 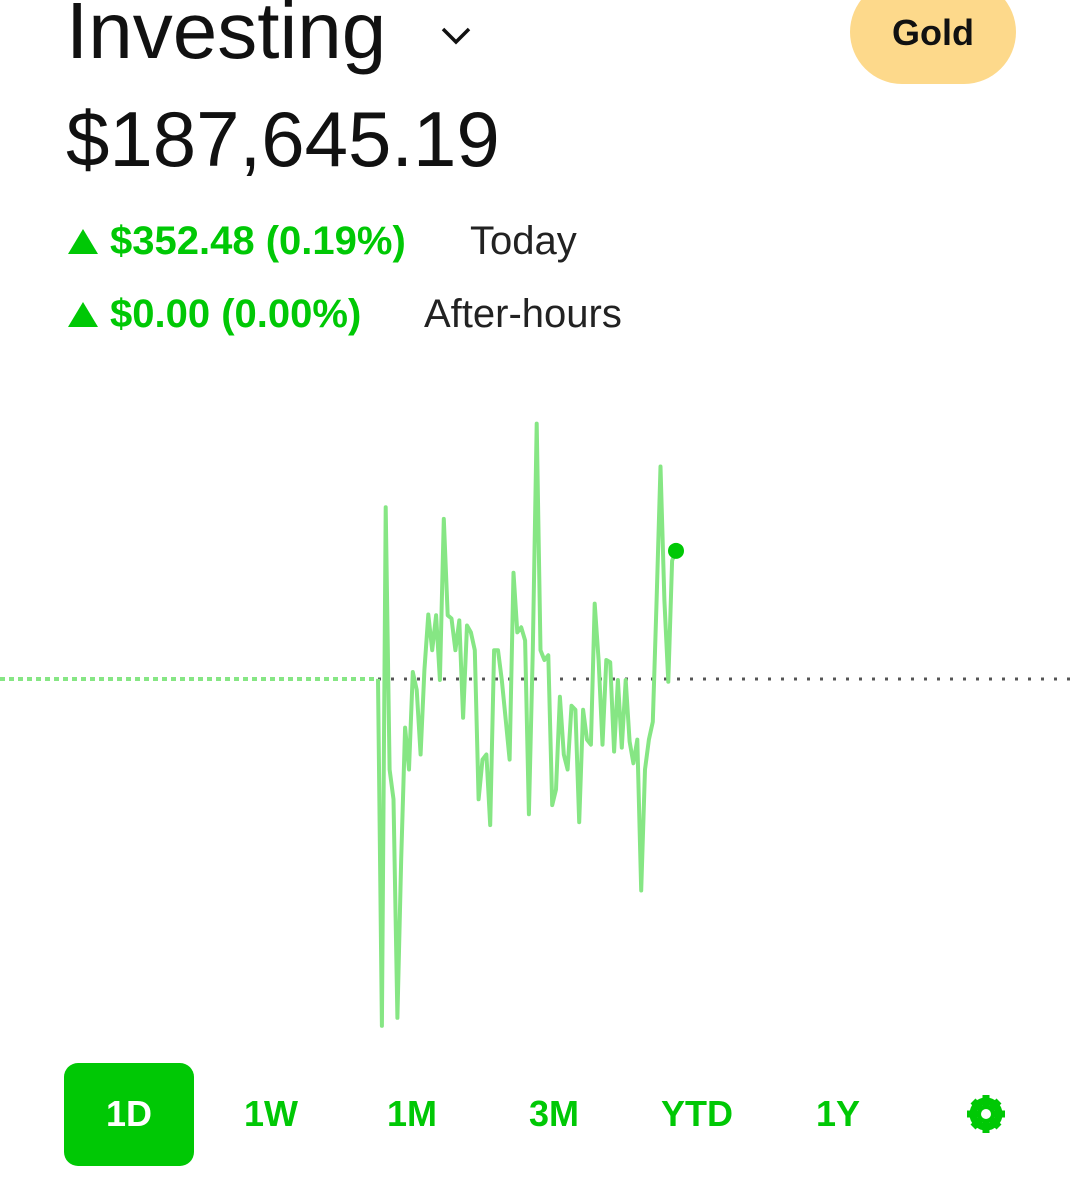 What do you see at coordinates (523, 314) in the screenshot?
I see `after-label: After-hours` at bounding box center [523, 314].